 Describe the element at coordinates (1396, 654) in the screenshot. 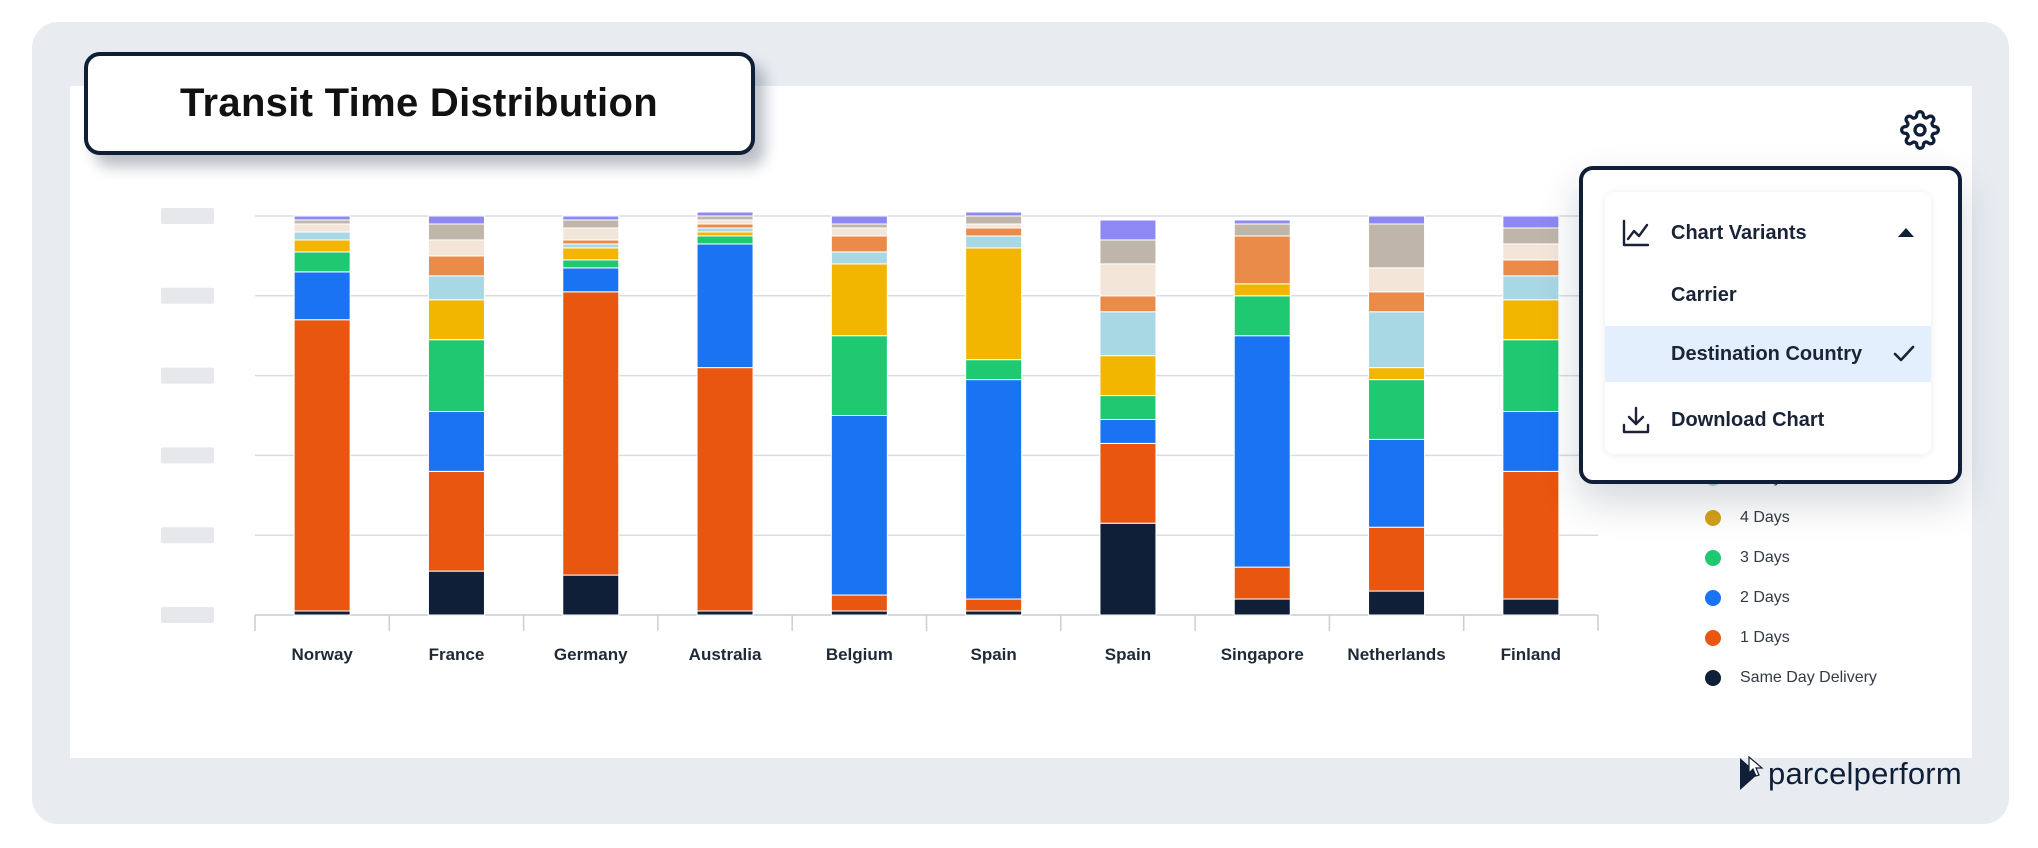

I see `x-tick-label: Netherlands` at that location.